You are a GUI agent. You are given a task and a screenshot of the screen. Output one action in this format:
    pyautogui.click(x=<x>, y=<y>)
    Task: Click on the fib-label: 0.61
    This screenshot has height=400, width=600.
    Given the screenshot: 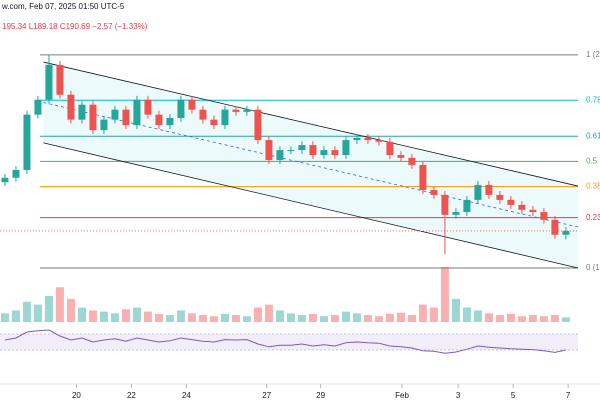 What is the action you would take?
    pyautogui.click(x=593, y=135)
    